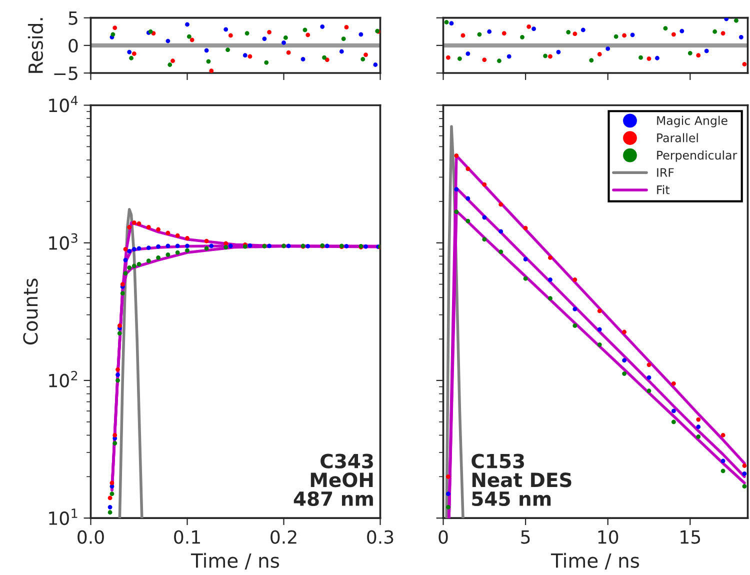 This screenshot has width=750, height=575. What do you see at coordinates (692, 122) in the screenshot?
I see `legend-label: Magic Angle` at bounding box center [692, 122].